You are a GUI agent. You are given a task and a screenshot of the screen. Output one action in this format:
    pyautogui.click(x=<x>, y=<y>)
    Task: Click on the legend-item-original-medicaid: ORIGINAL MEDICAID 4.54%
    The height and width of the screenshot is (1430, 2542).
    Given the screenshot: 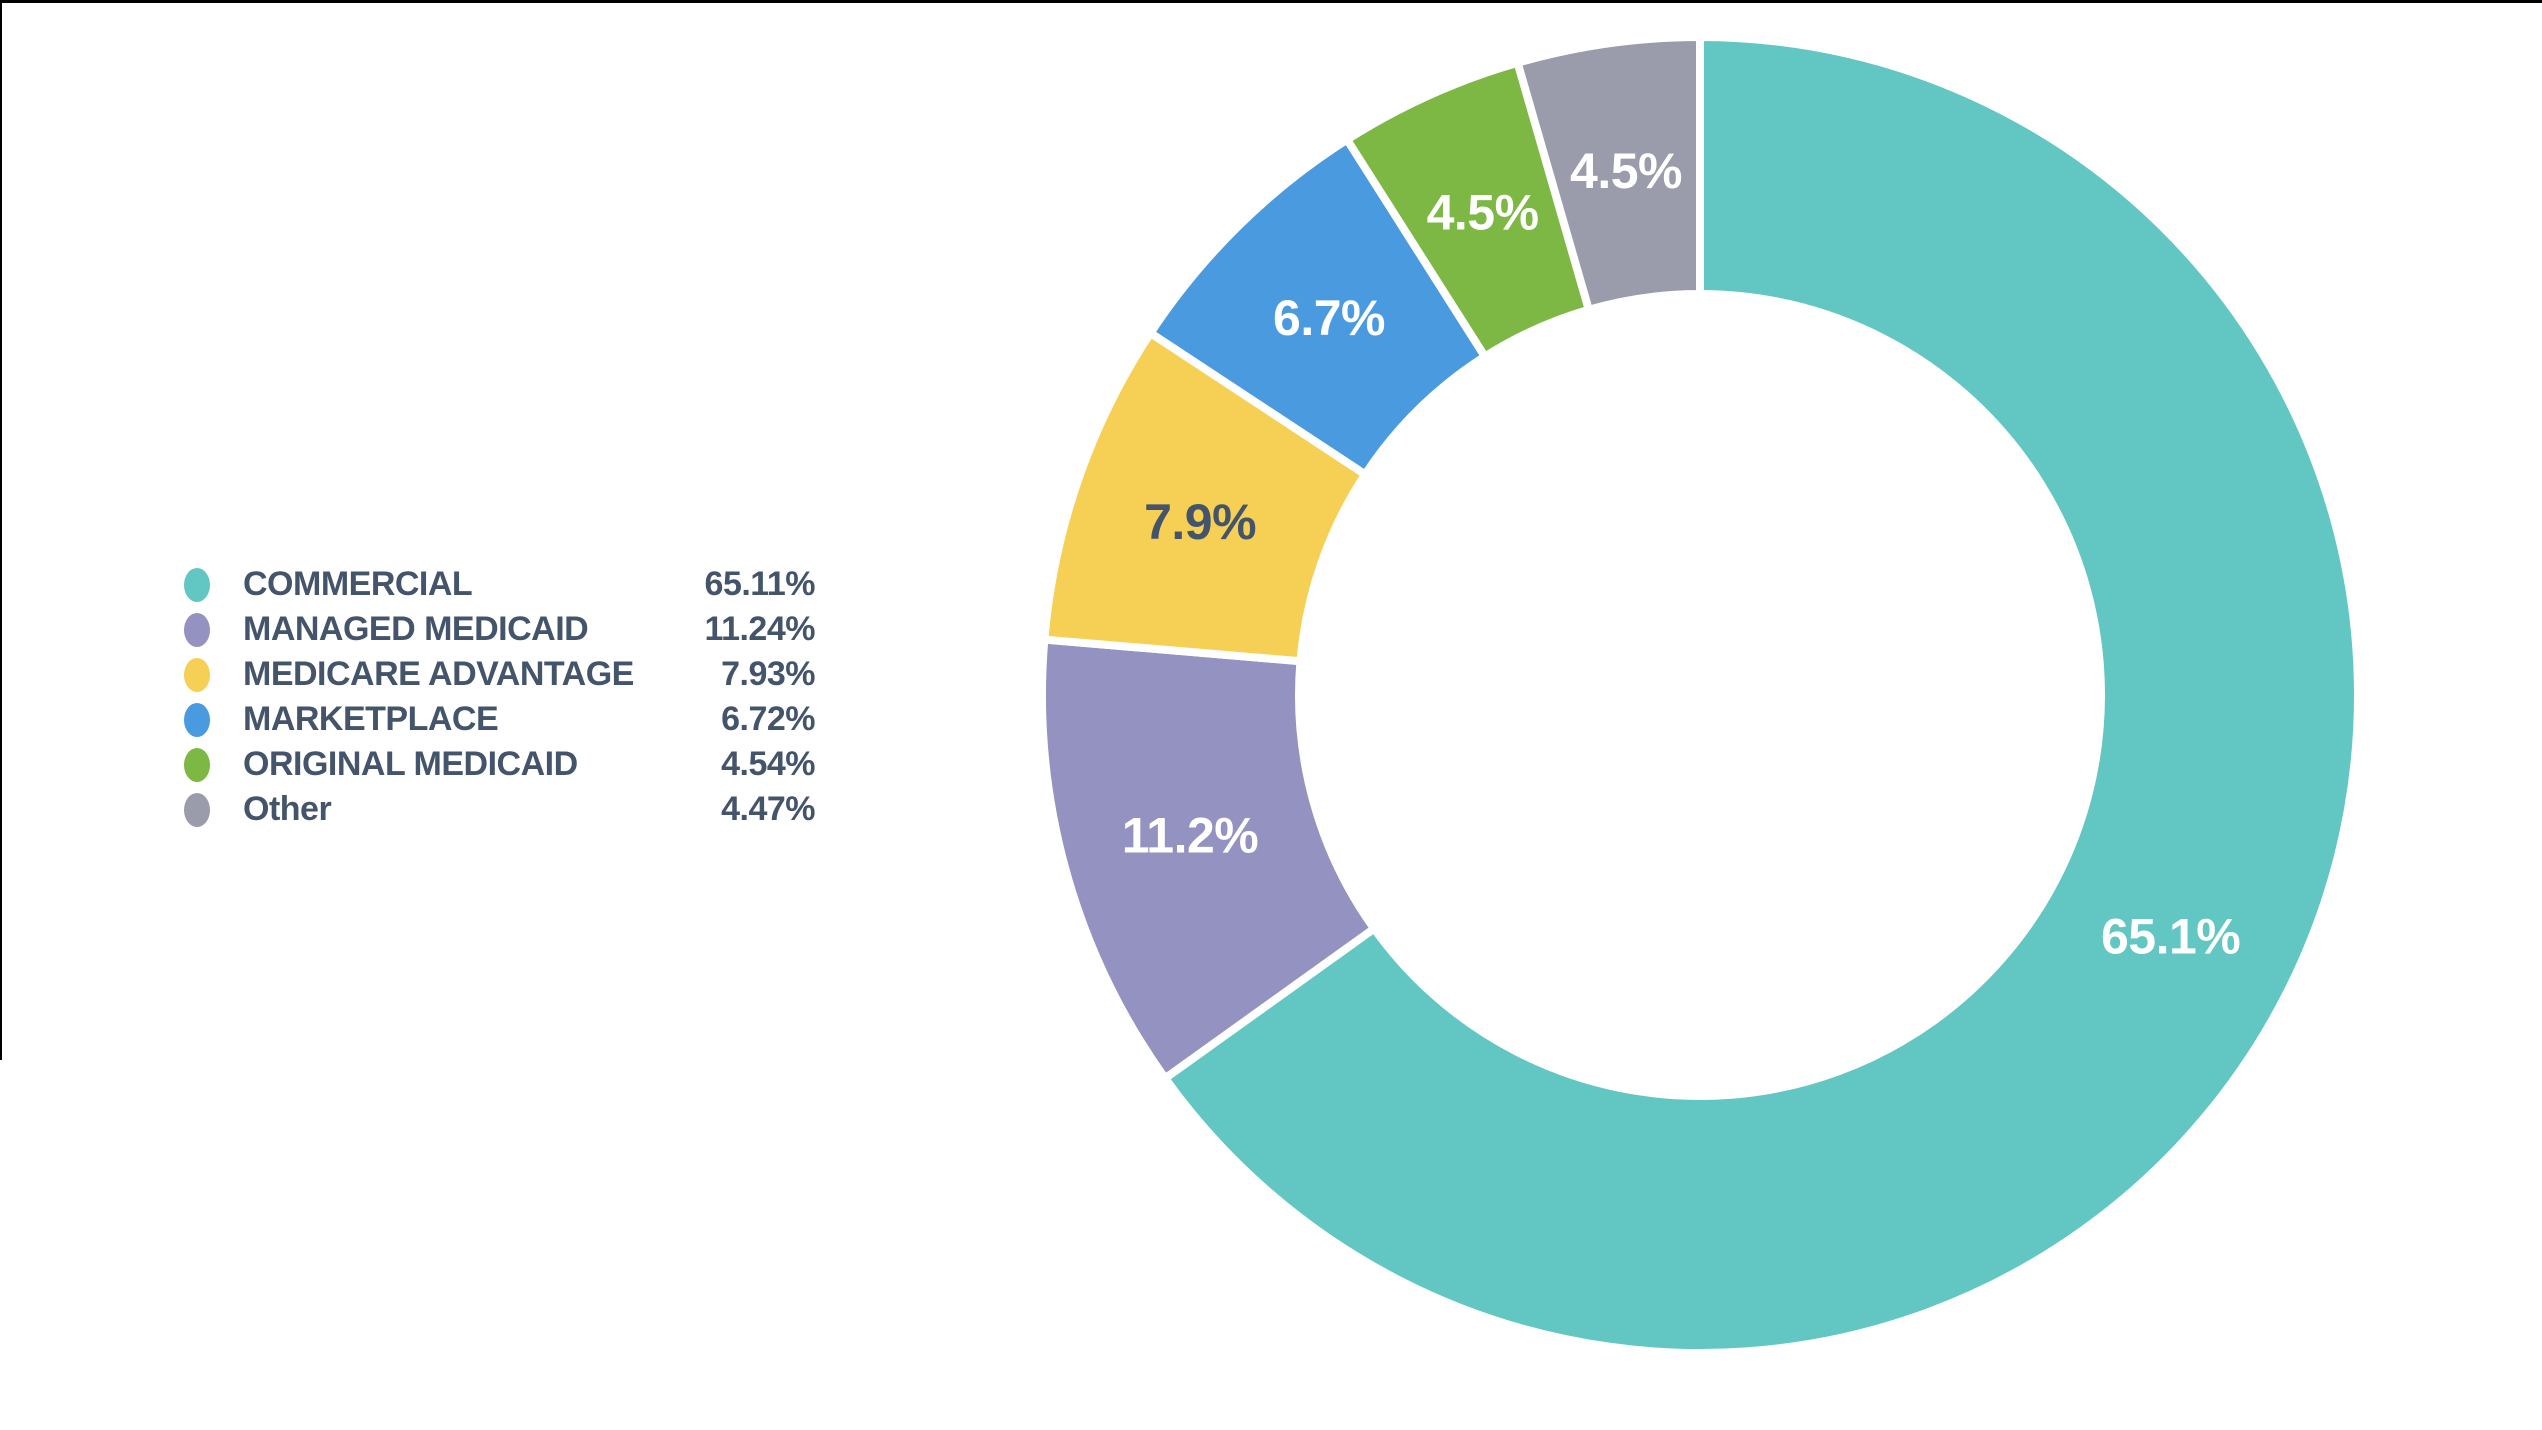 What is the action you would take?
    pyautogui.click(x=500, y=764)
    